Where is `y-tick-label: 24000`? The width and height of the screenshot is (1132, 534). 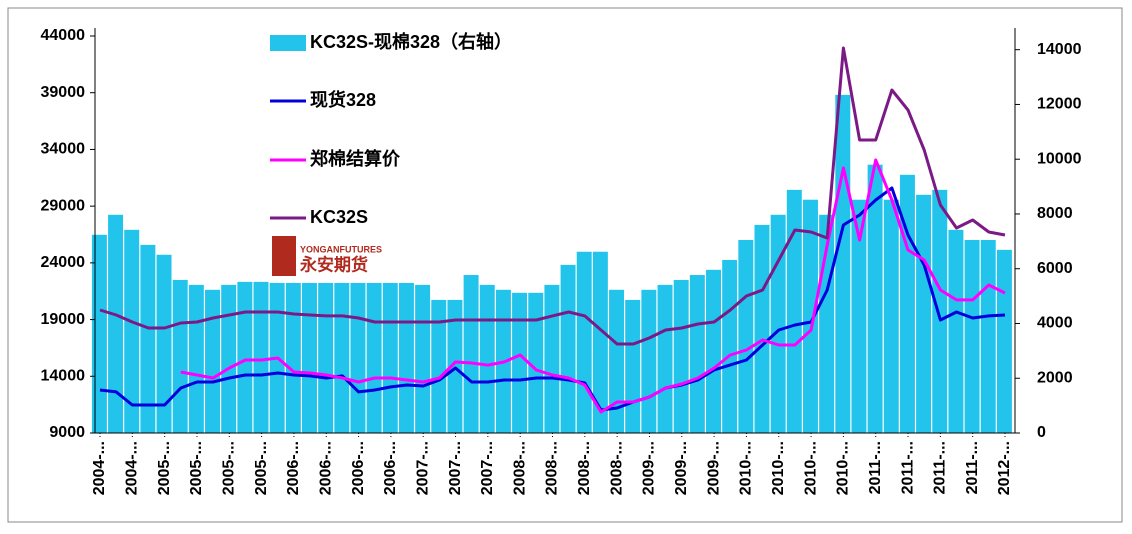
y-tick-label: 24000 is located at coordinates (63, 262).